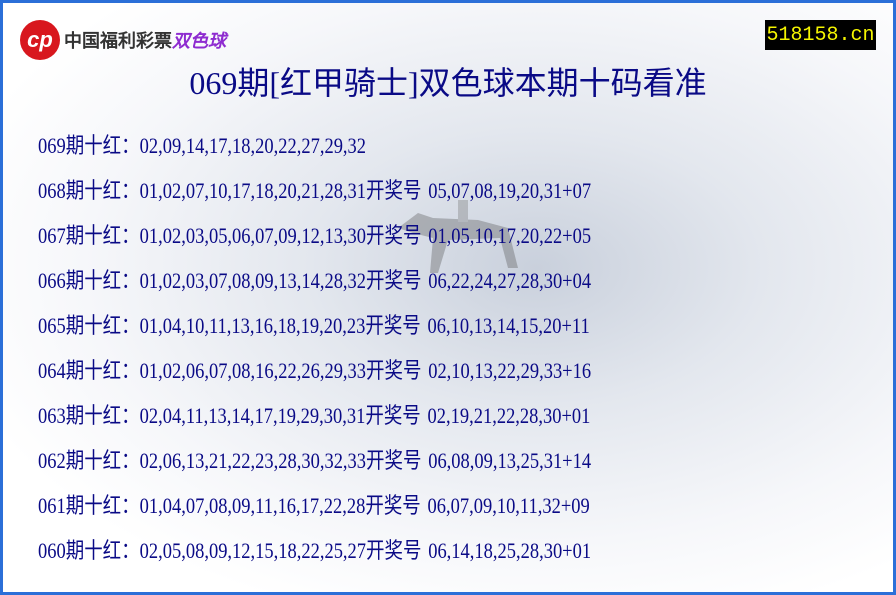 This screenshot has height=595, width=896. Describe the element at coordinates (252, 415) in the screenshot. I see `picks-numbers: 02,04,11,13,14,17,19,29,30,31` at that location.